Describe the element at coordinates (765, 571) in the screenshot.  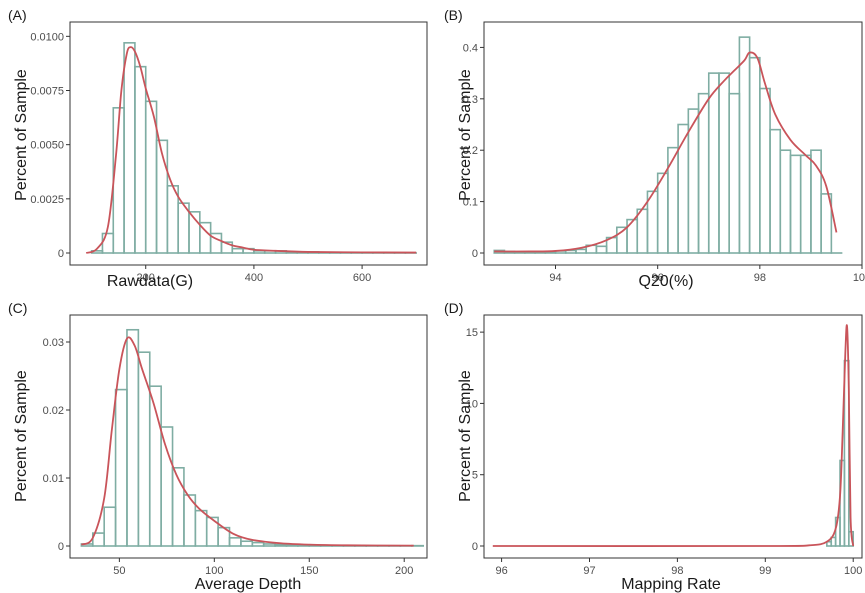
I see `x-tick-label: 99` at that location.